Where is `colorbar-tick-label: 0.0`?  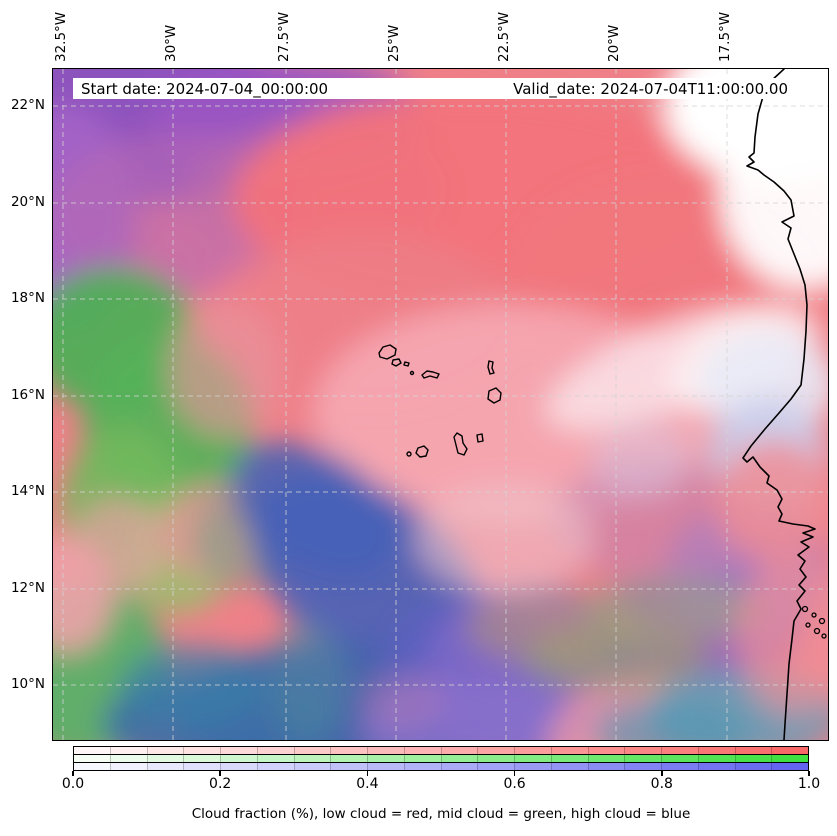 colorbar-tick-label: 0.0 is located at coordinates (73, 784).